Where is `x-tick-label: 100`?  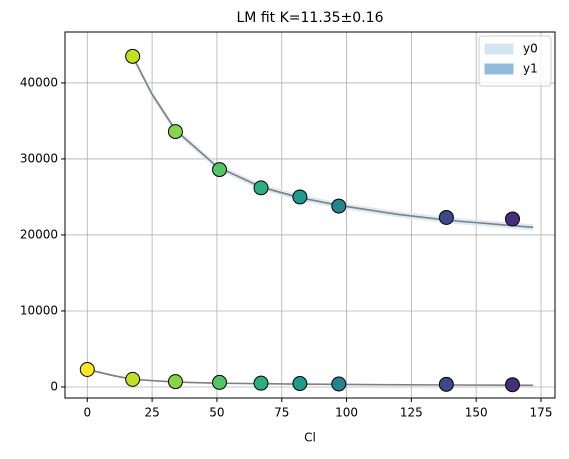
x-tick-label: 100 is located at coordinates (346, 413).